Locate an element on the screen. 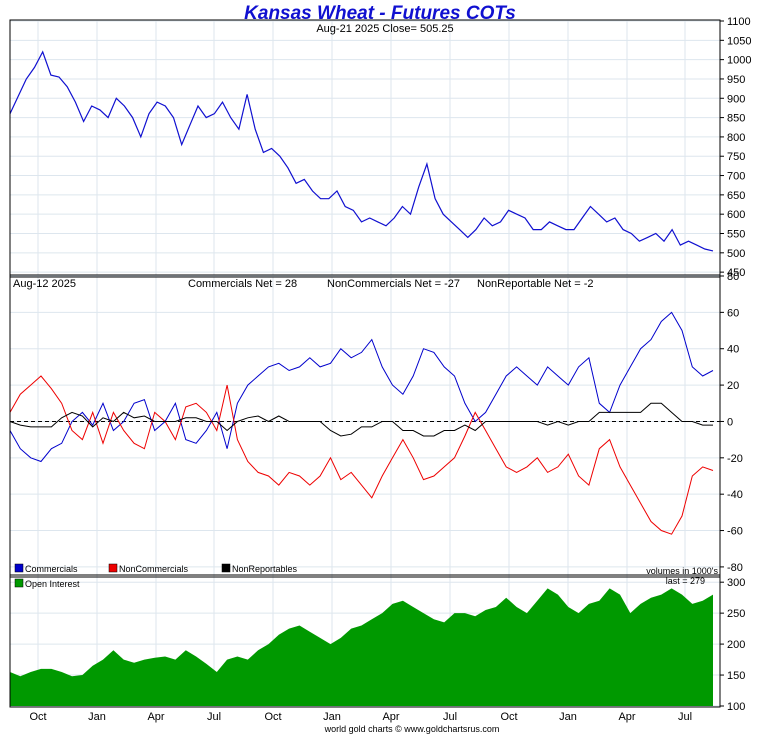 The image size is (760, 735). nonreportables-line is located at coordinates (361, 419).